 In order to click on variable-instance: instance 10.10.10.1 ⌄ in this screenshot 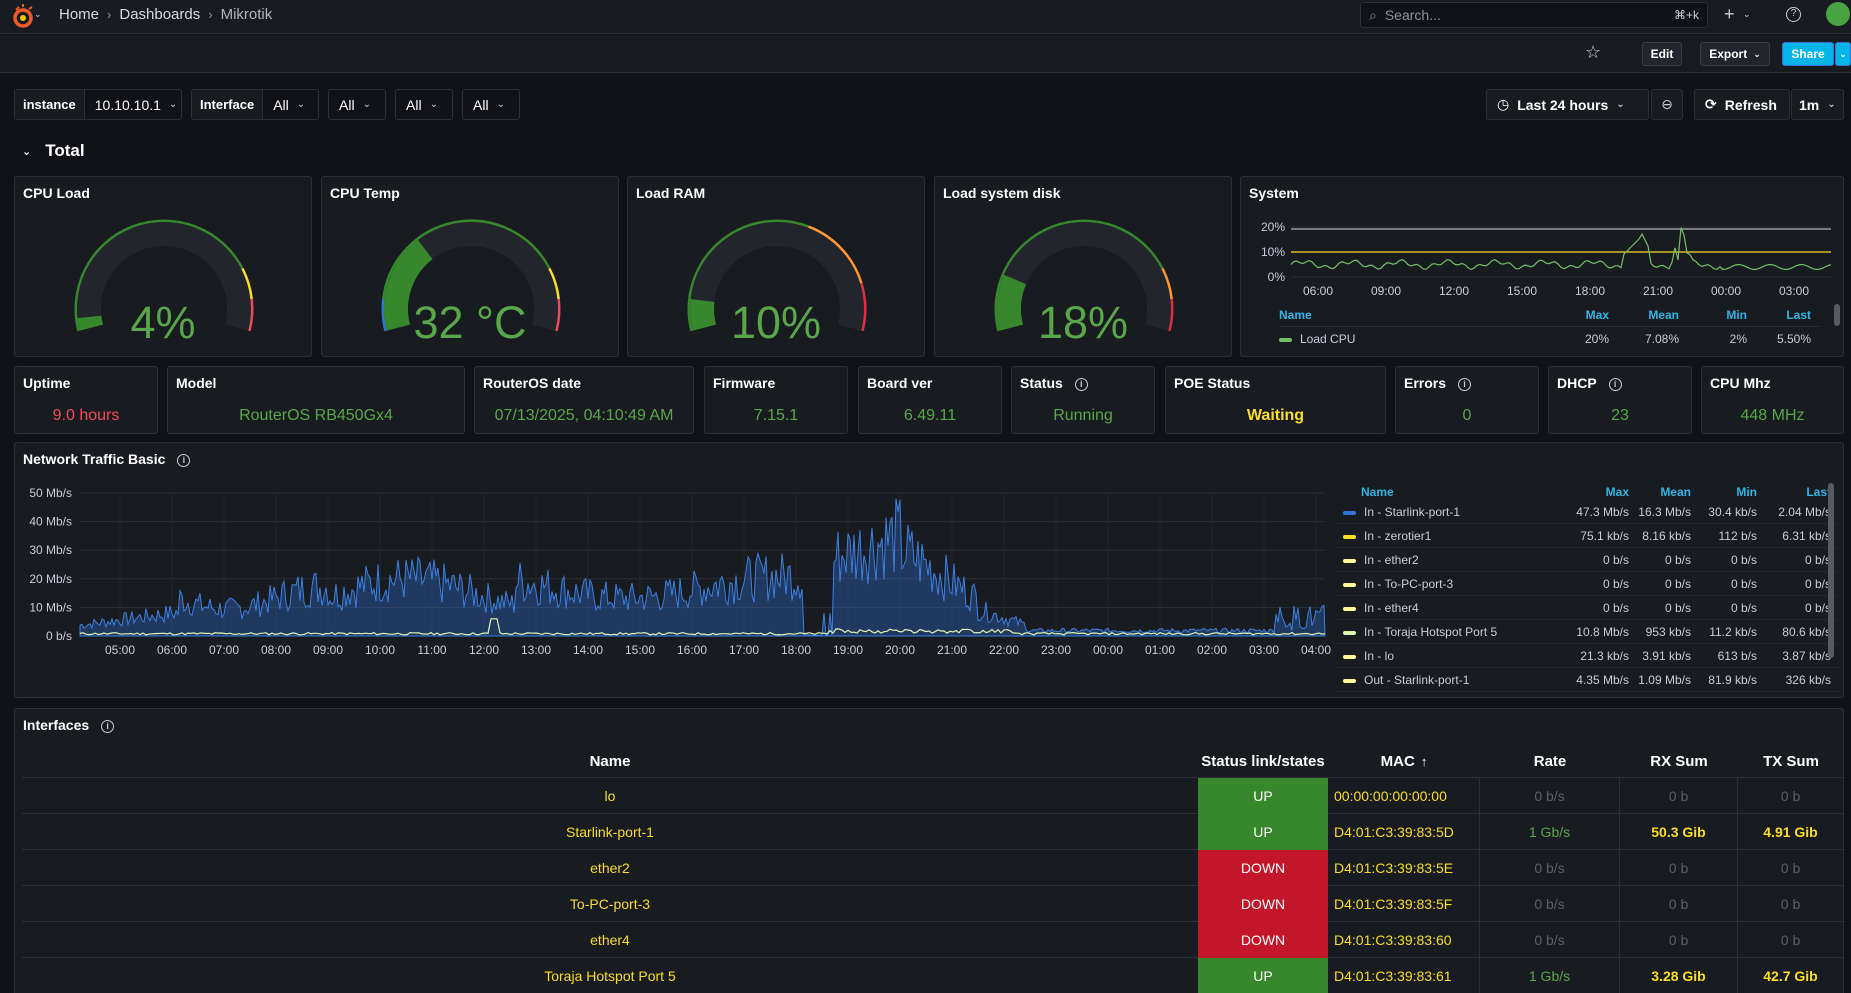, I will do `click(98, 104)`.